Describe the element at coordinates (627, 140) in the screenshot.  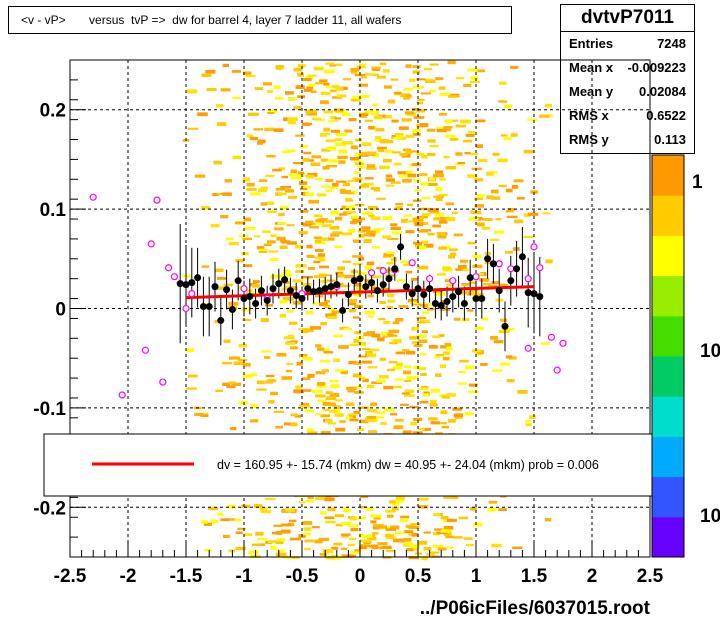
I see `stats-row-rms-y: RMS y 0.113` at that location.